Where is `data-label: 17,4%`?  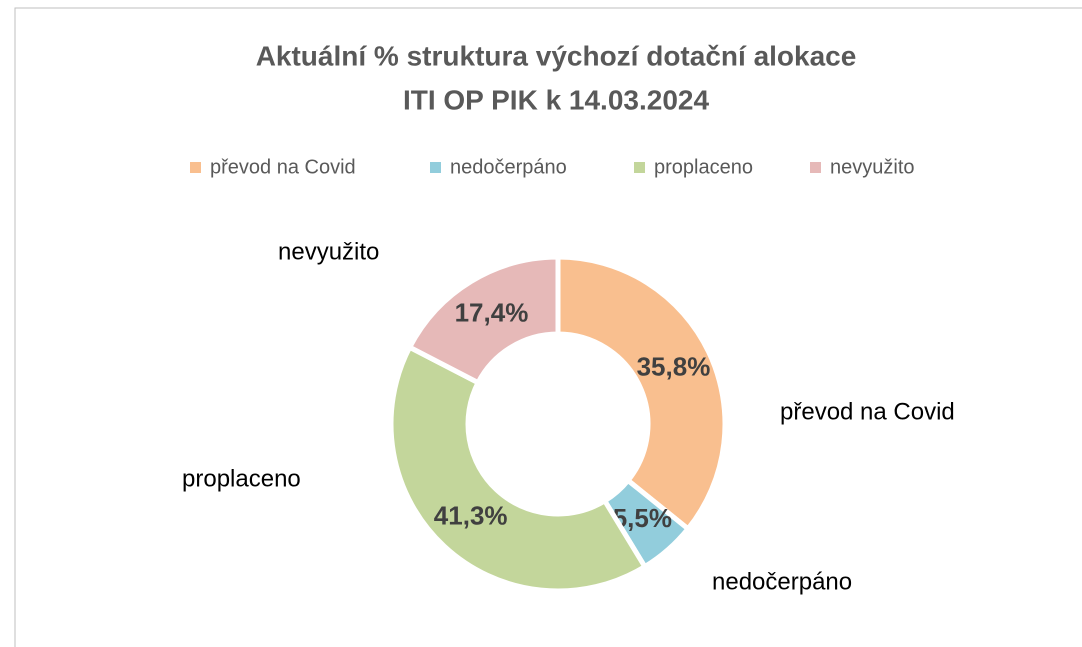
data-label: 17,4% is located at coordinates (492, 313).